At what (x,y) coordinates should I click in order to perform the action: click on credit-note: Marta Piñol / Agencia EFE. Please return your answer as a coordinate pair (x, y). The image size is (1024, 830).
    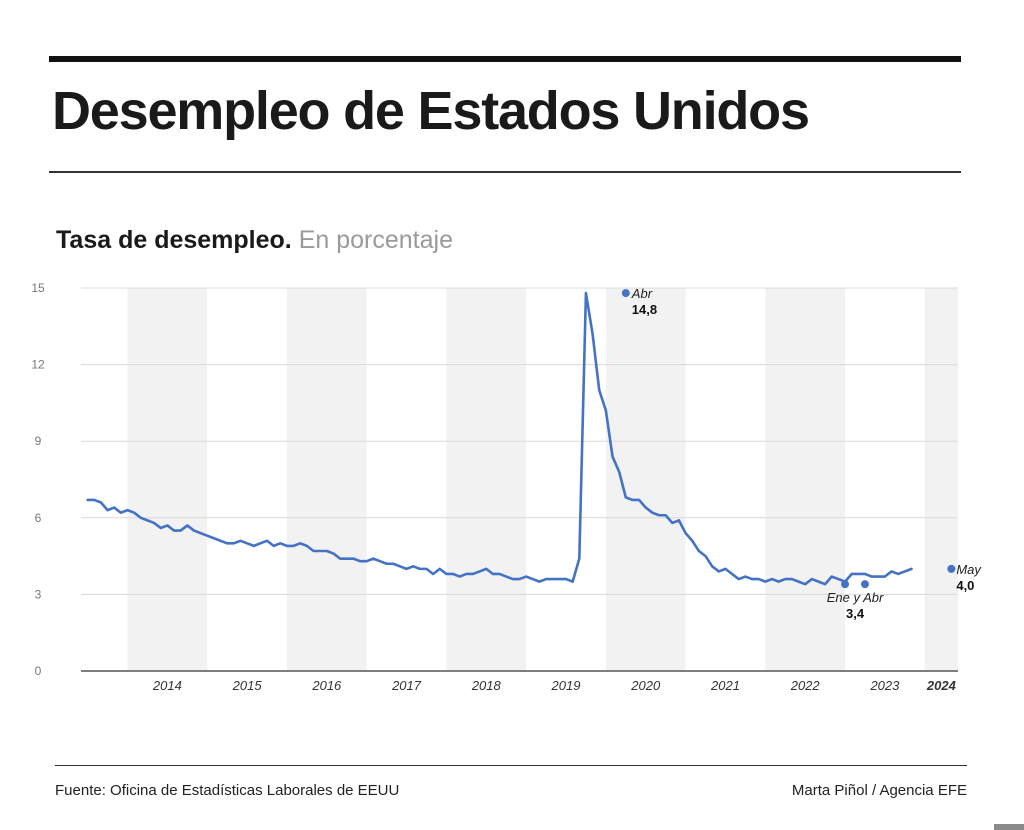
    Looking at the image, I should click on (879, 790).